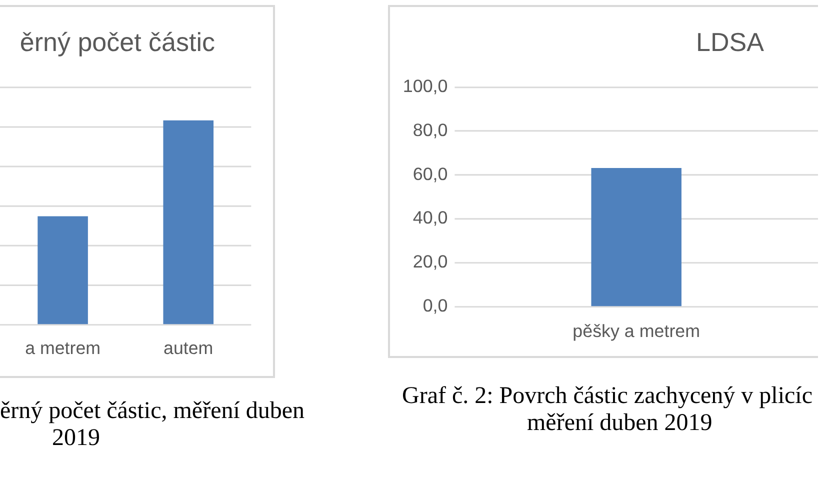 The width and height of the screenshot is (820, 488). What do you see at coordinates (636, 331) in the screenshot?
I see `x-tick-label: pěšky a metrem` at bounding box center [636, 331].